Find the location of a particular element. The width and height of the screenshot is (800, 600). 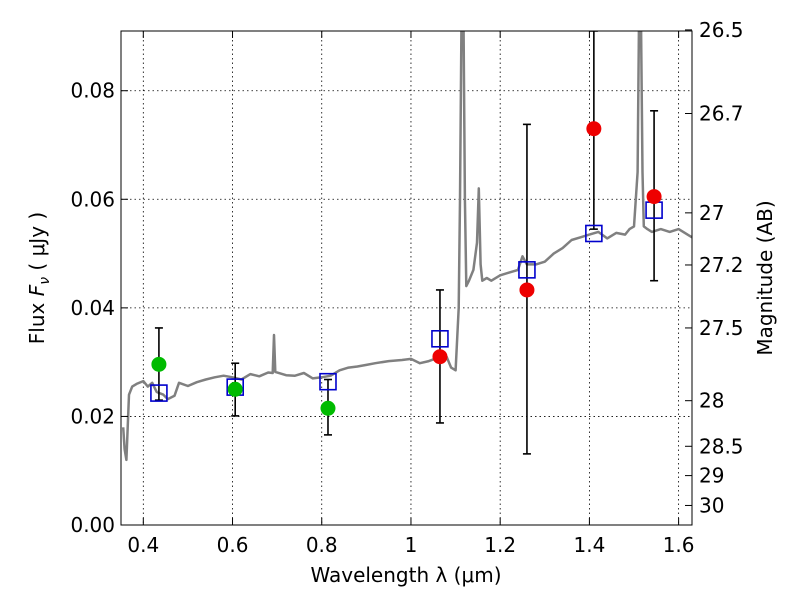

y-label-prefix: Flux is located at coordinates (37, 320).